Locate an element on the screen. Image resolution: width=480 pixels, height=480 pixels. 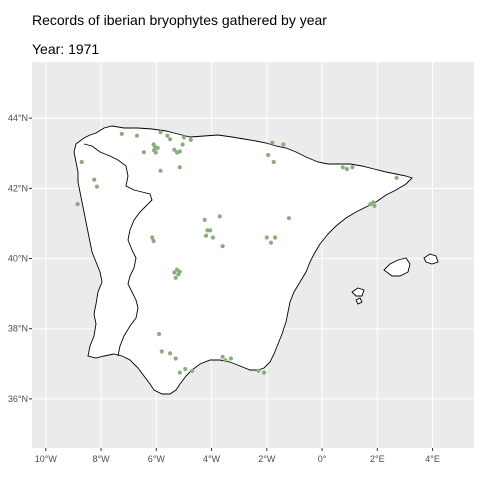
y-tick-label: 44°N is located at coordinates (18, 118).